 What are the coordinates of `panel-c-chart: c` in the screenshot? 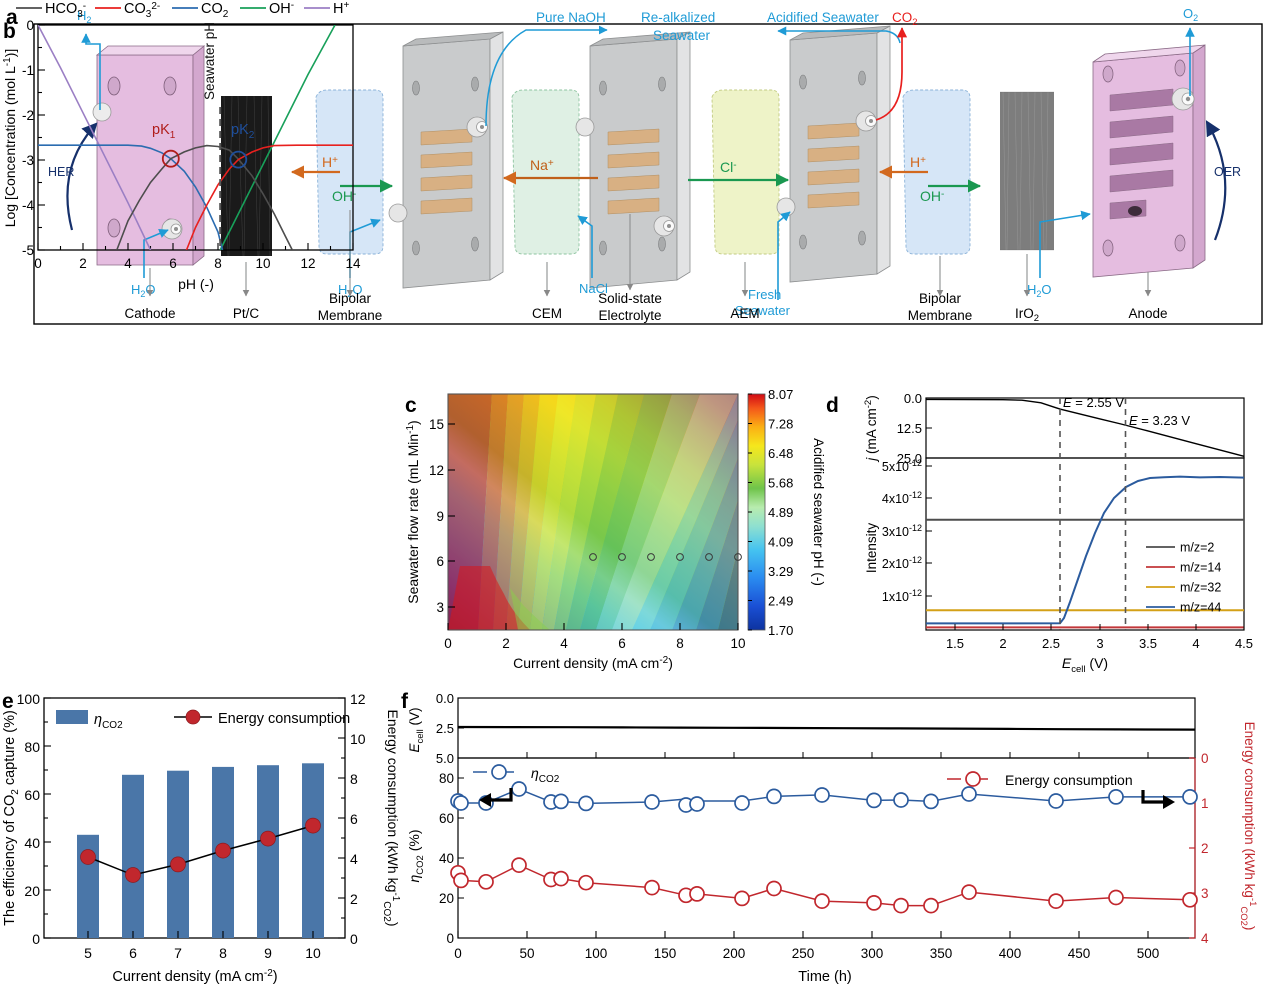 It's located at (615, 529).